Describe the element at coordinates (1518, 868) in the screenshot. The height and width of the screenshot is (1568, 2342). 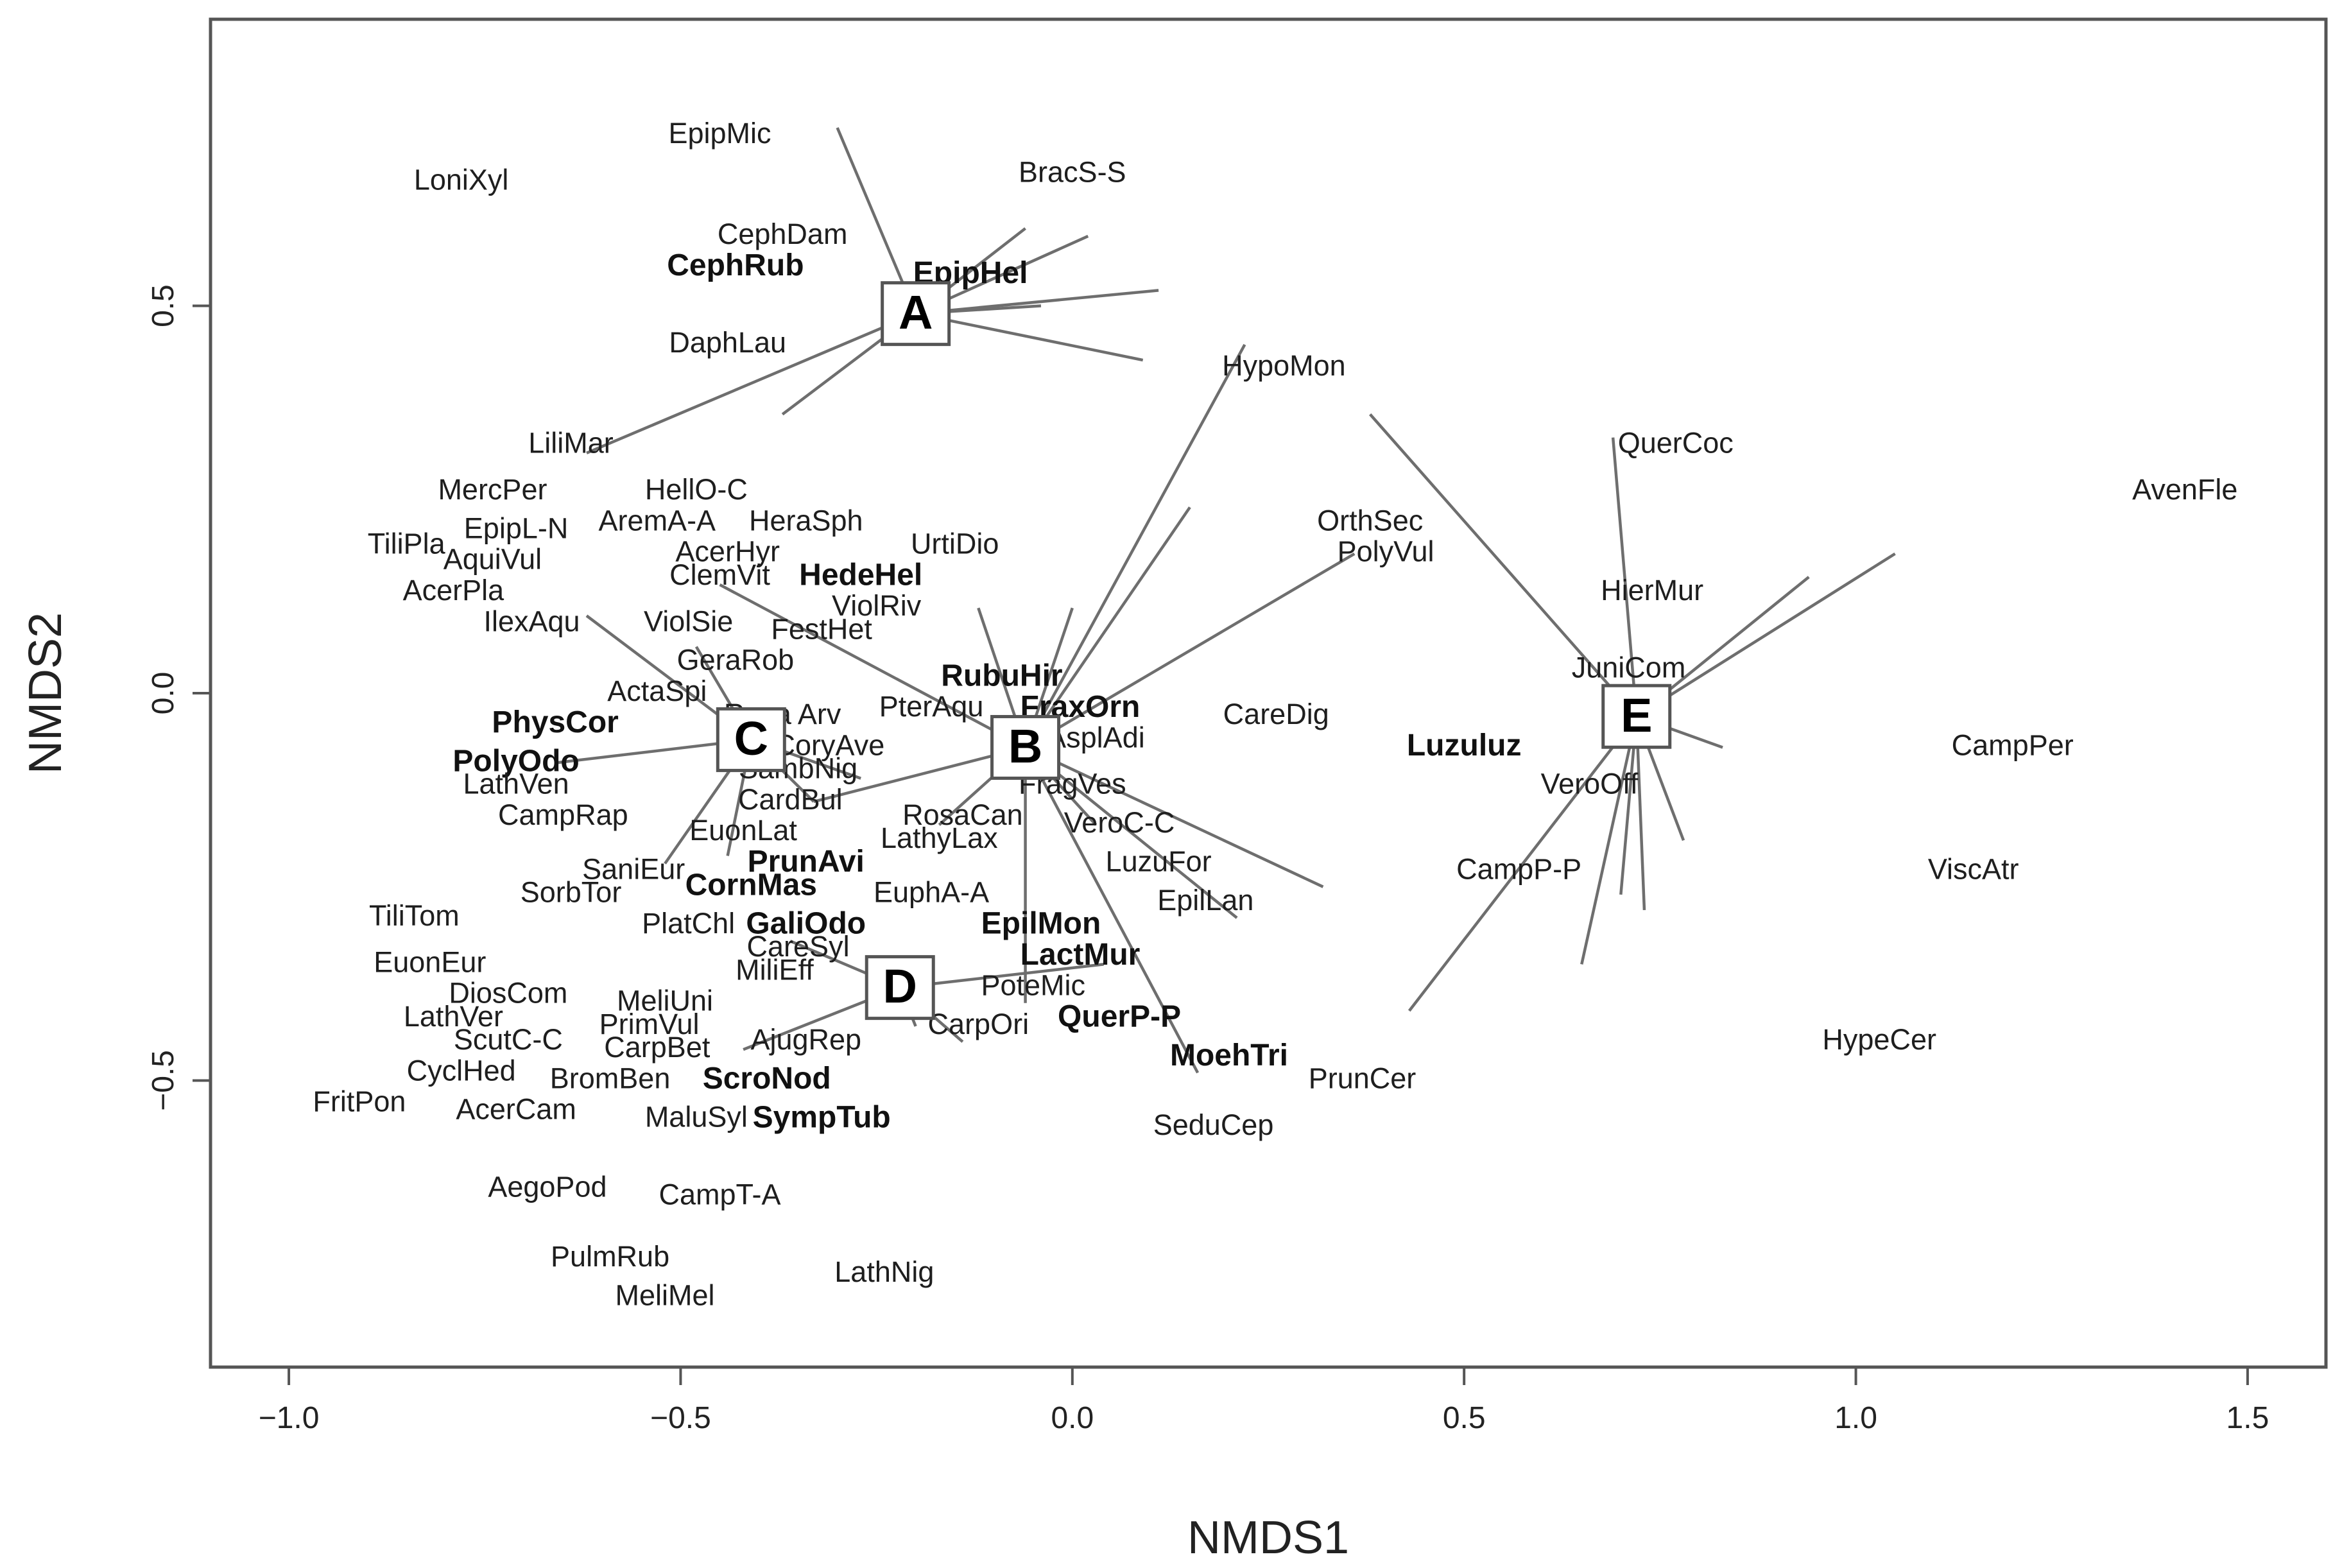
I see `species-label-campp-p: CampP-P` at that location.